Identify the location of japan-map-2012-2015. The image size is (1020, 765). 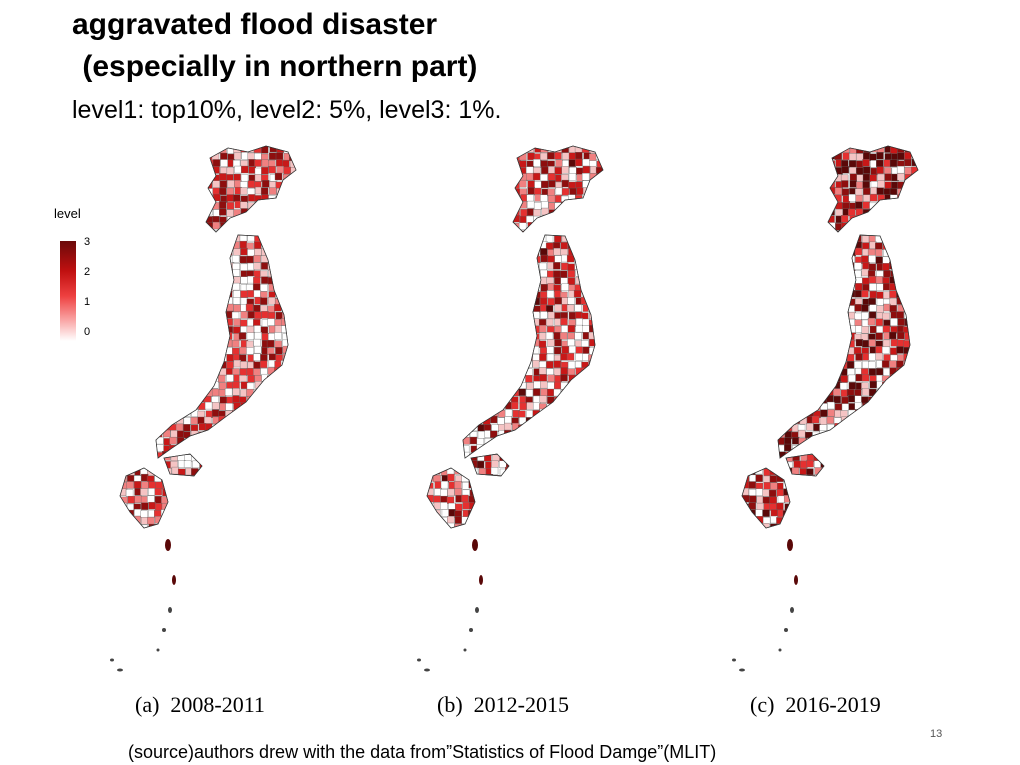
(510, 408).